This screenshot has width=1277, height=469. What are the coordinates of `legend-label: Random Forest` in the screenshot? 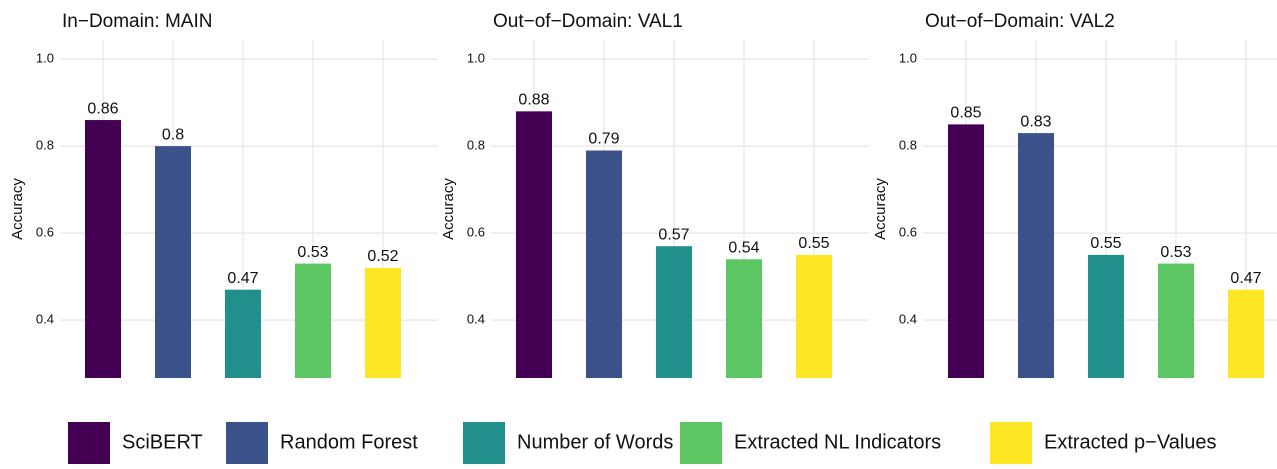 It's located at (349, 442).